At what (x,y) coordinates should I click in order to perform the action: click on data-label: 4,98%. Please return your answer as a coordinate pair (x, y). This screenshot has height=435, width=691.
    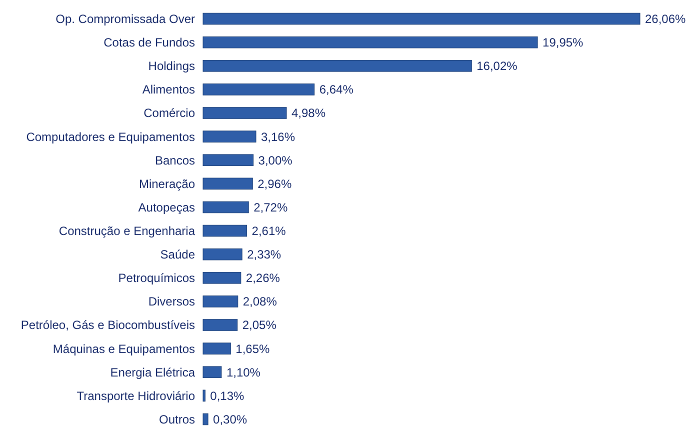
    Looking at the image, I should click on (309, 113).